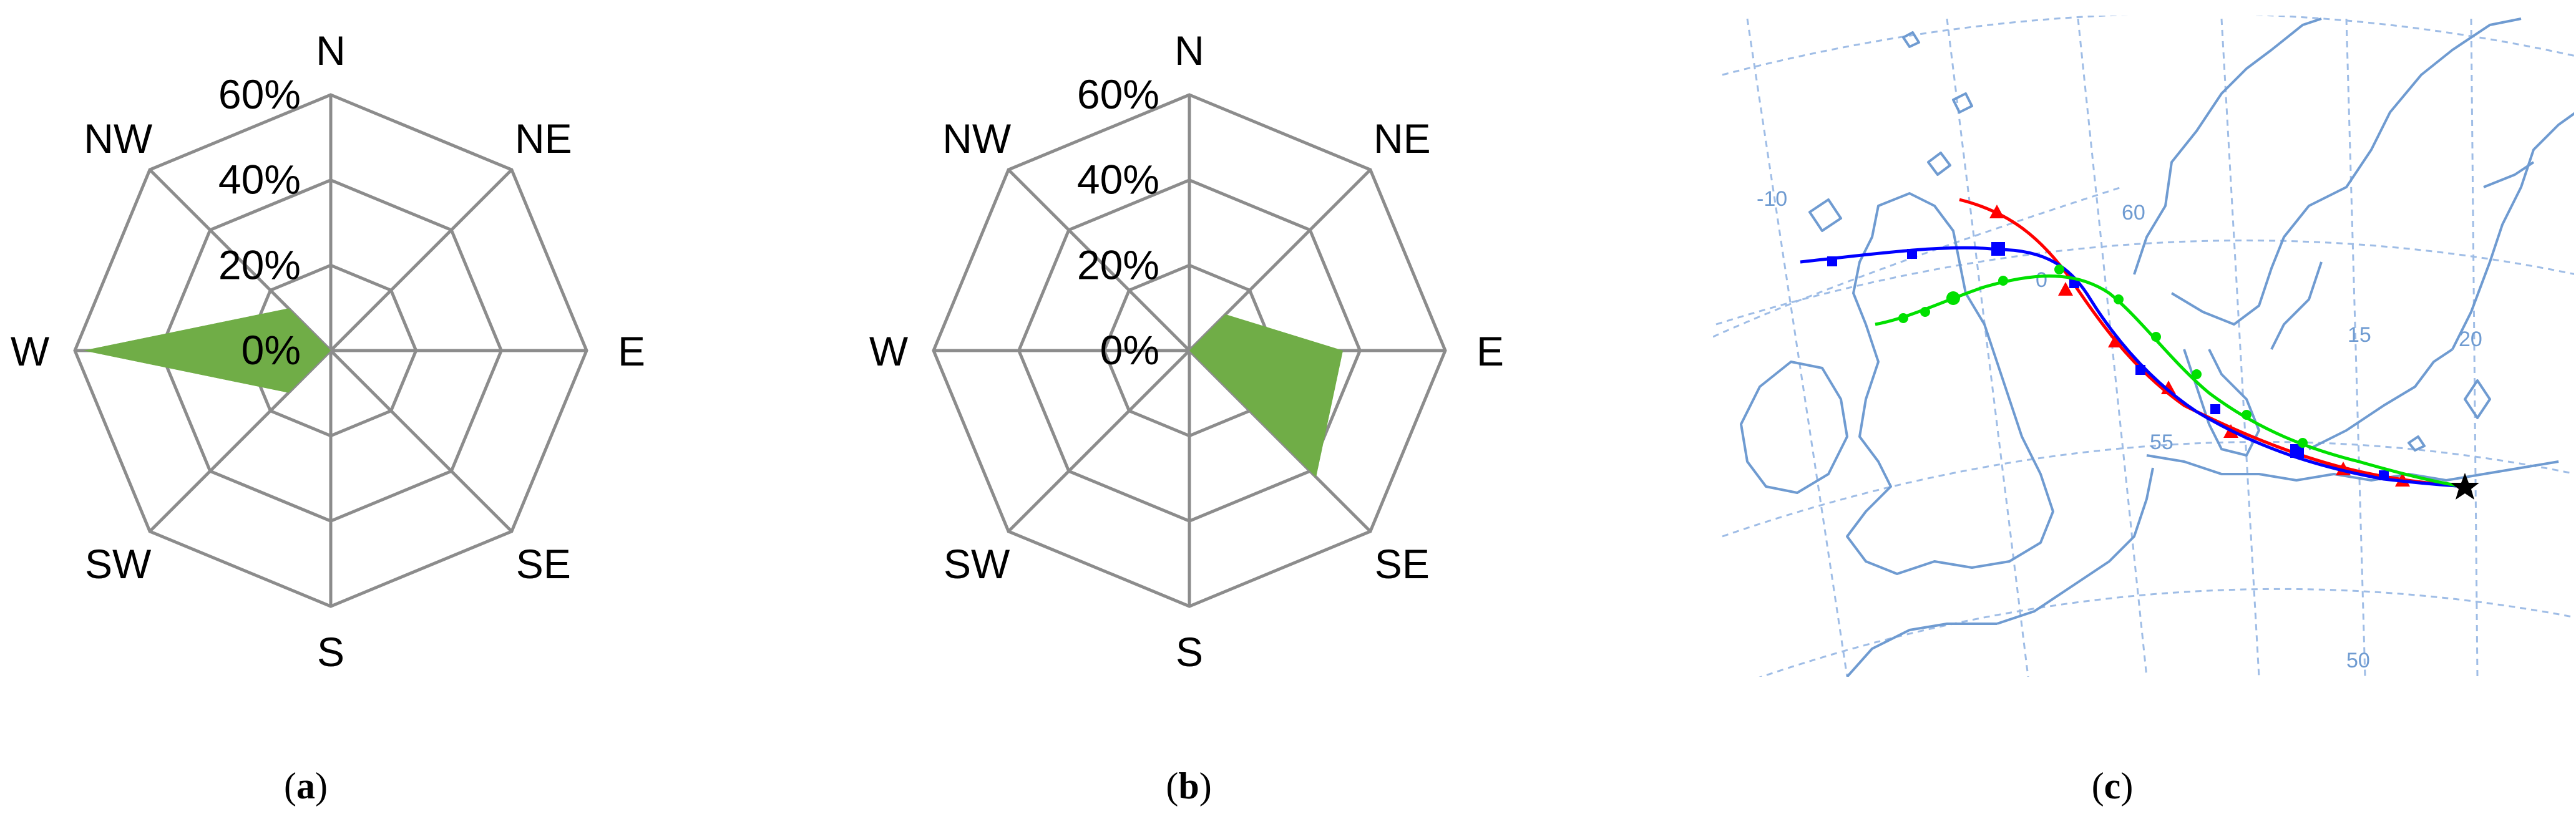  Describe the element at coordinates (2041, 280) in the screenshot. I see `lon-label: 0` at that location.